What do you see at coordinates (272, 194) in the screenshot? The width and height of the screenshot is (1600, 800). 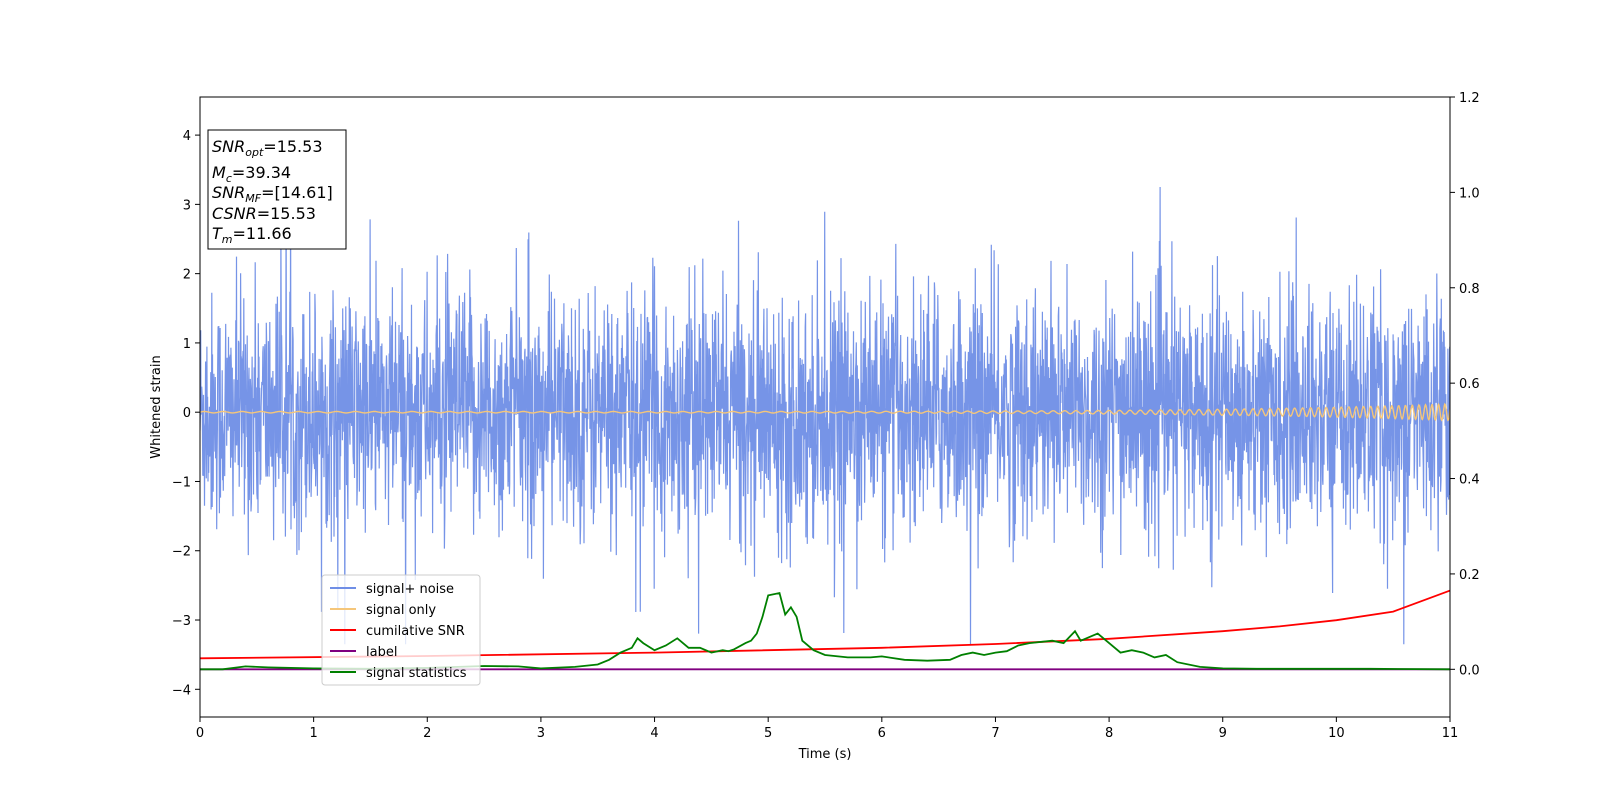 I see `annotation-snr-mf: SNRMF=[14.61]` at bounding box center [272, 194].